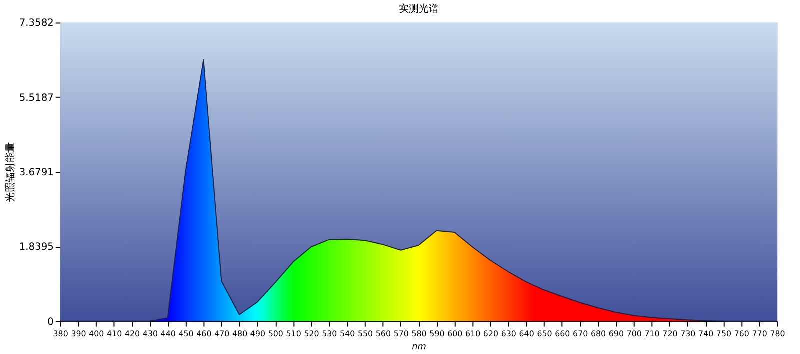 Image resolution: width=800 pixels, height=354 pixels. I want to click on x-tick-label: 550, so click(366, 334).